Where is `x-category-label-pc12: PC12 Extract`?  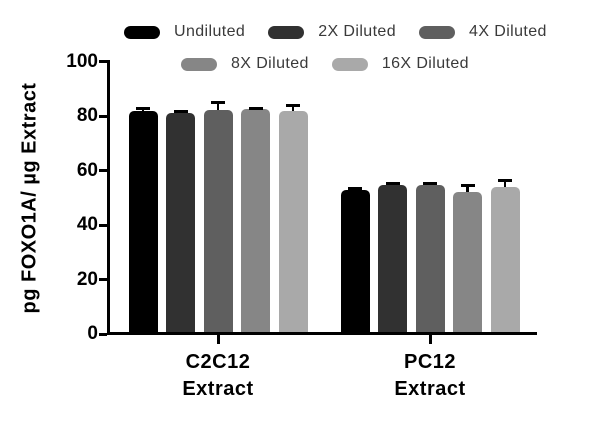
x-category-label-pc12: PC12 Extract is located at coordinates (430, 376).